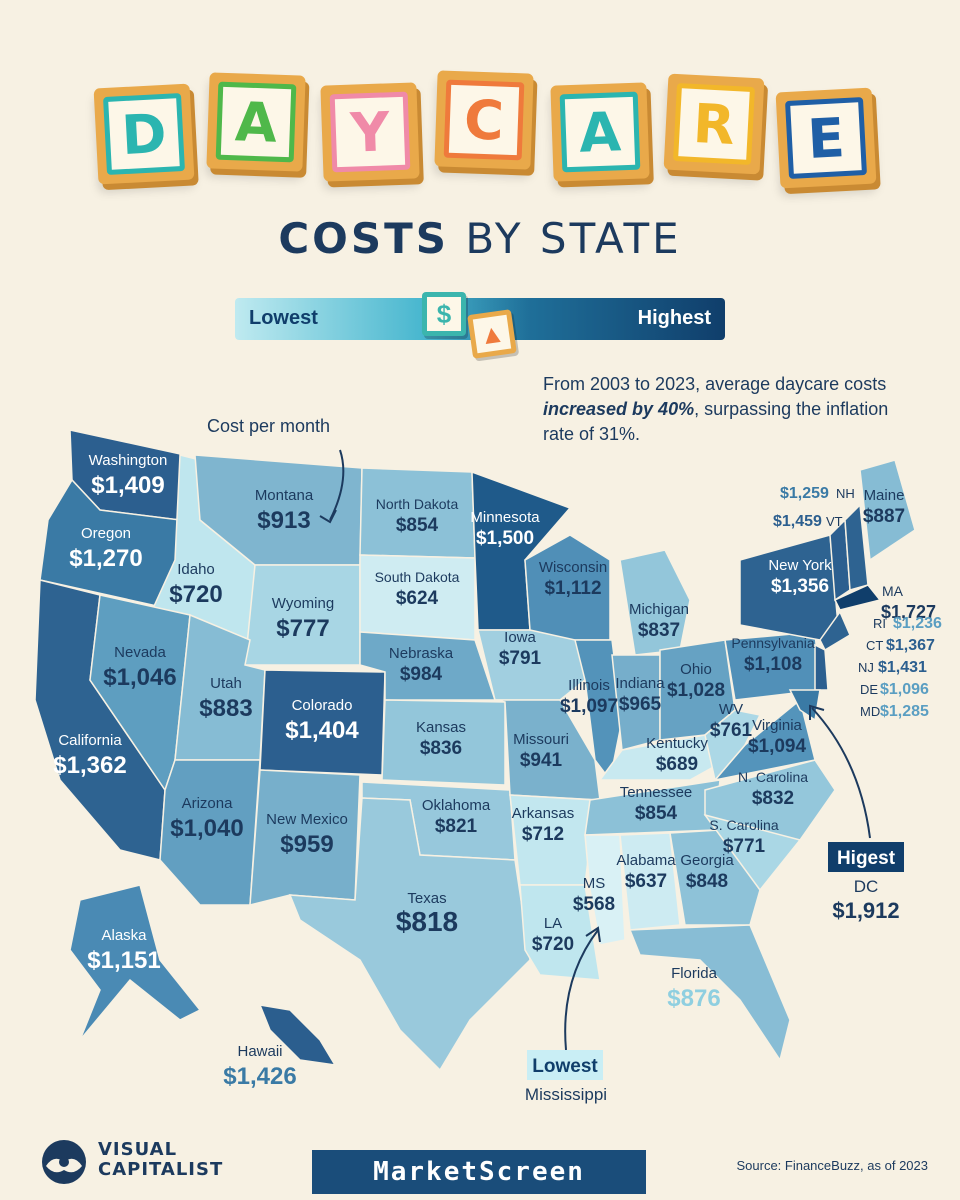  Describe the element at coordinates (879, 623) in the screenshot. I see `ne-abbr: RI` at that location.